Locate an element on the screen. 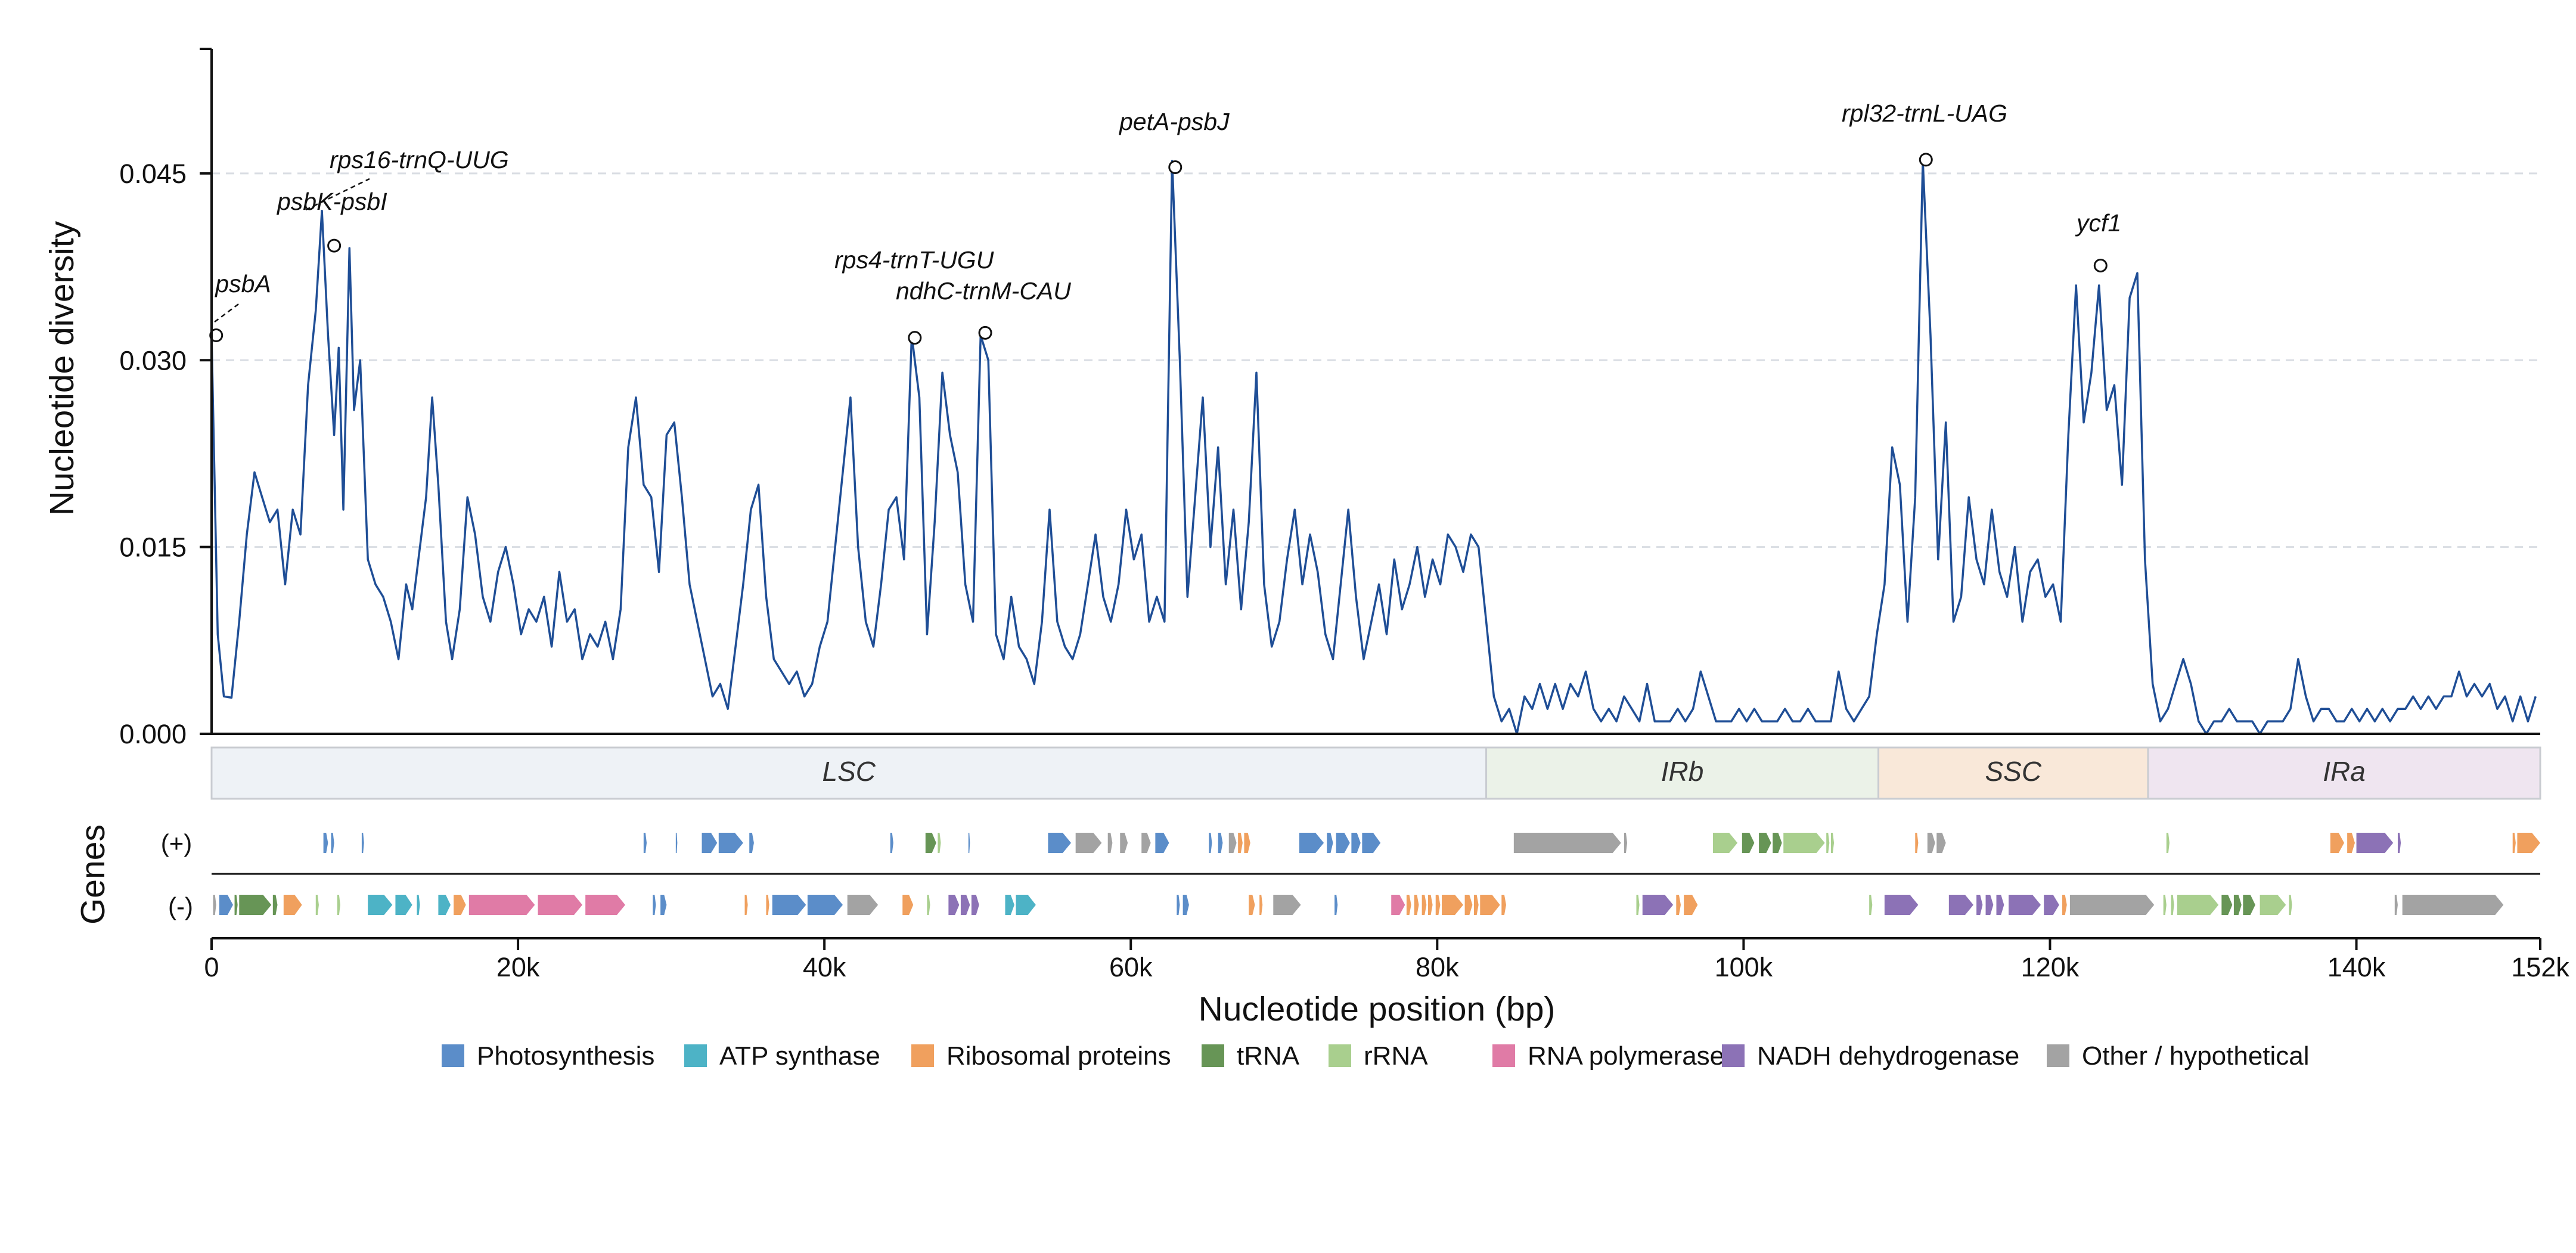 The image size is (2576, 1253). x-tick-label: 100k is located at coordinates (1744, 967).